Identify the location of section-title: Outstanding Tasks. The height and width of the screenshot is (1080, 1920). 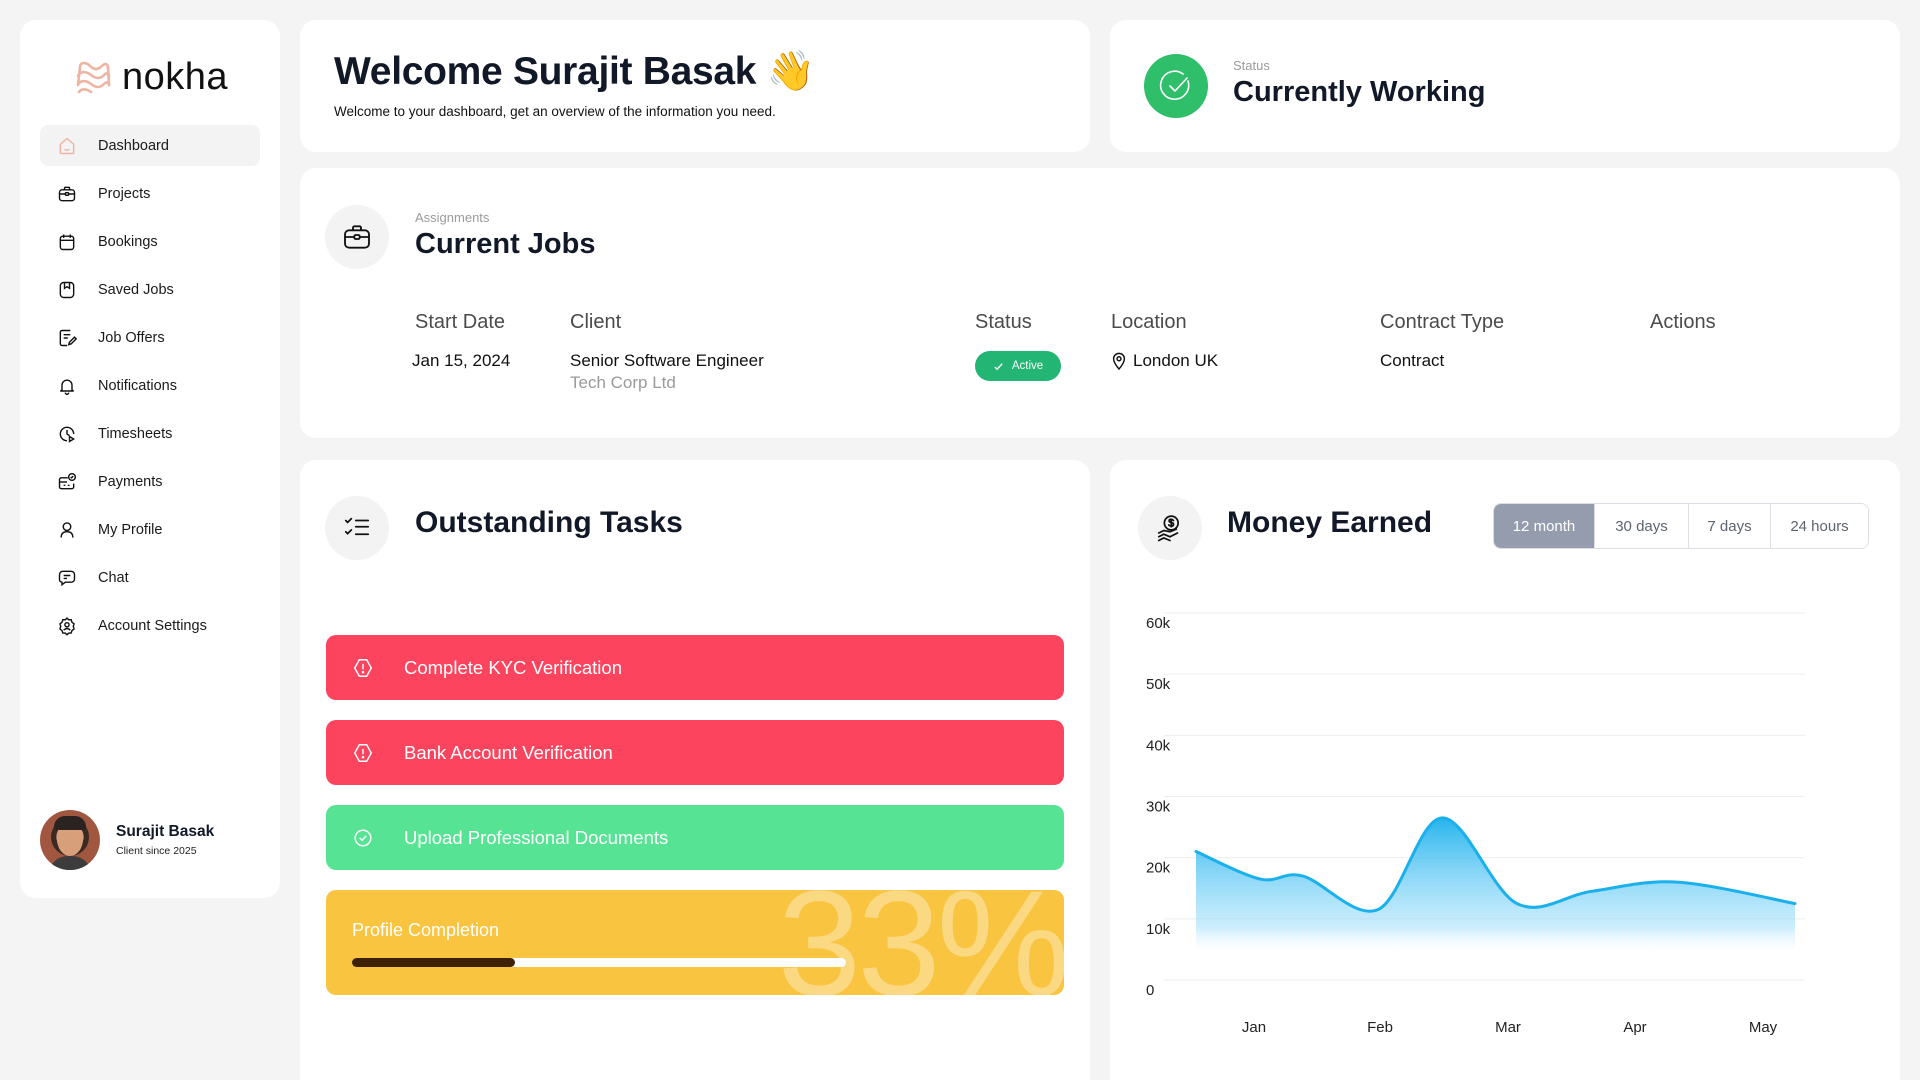
(549, 522).